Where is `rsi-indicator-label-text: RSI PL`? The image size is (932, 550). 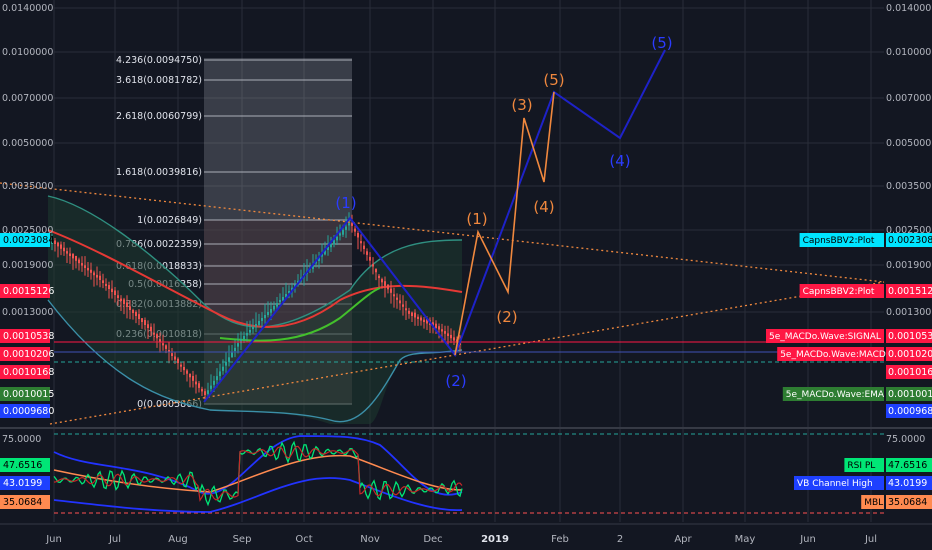
rsi-indicator-label-text: RSI PL is located at coordinates (861, 466).